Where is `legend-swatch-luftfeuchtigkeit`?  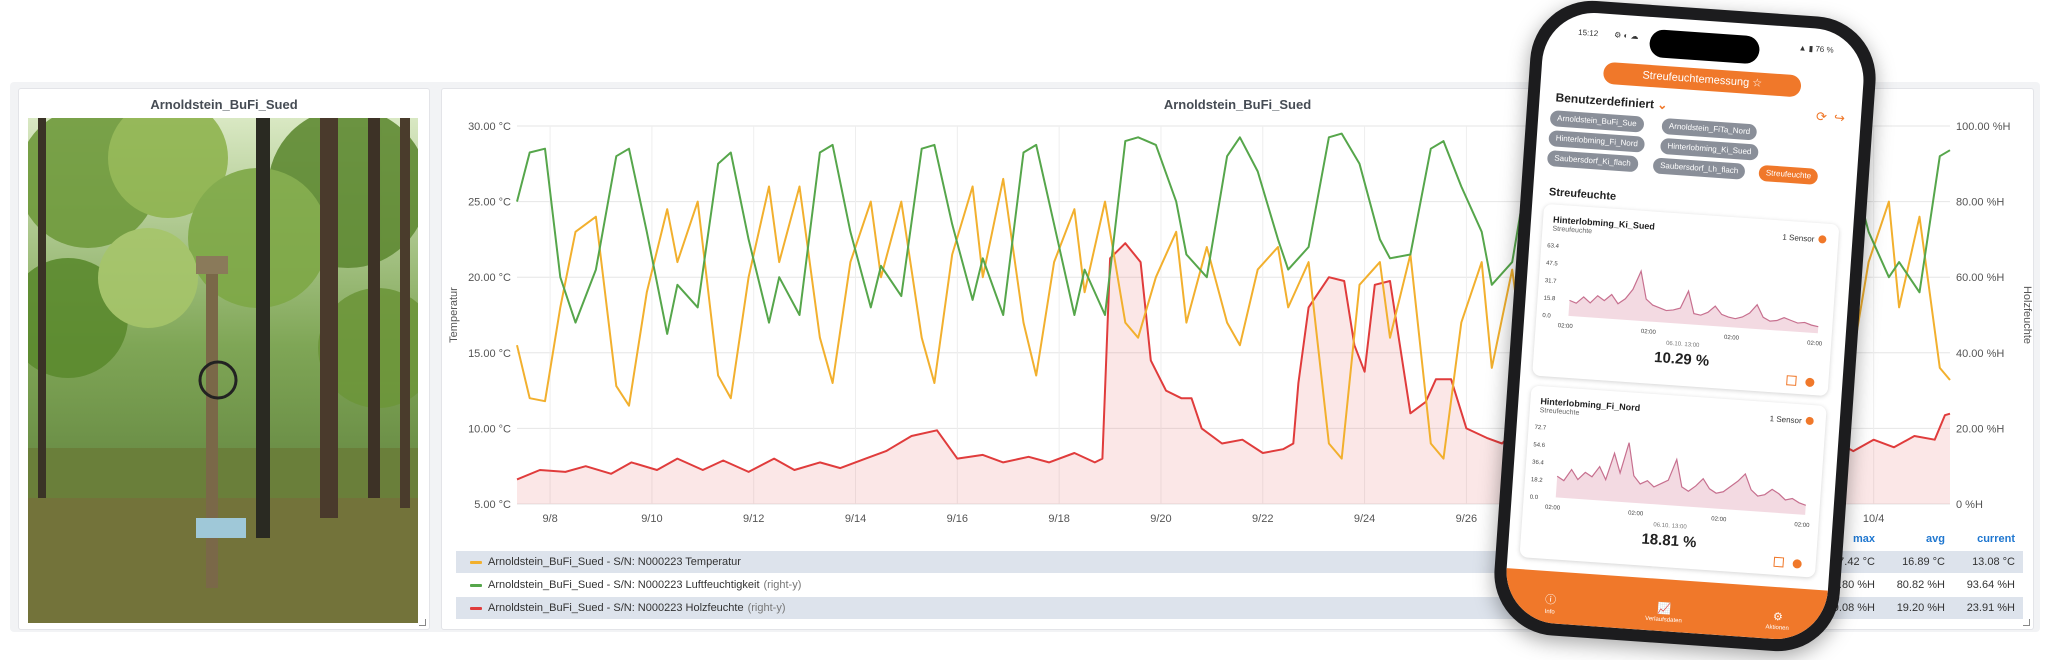
legend-swatch-luftfeuchtigkeit is located at coordinates (476, 585).